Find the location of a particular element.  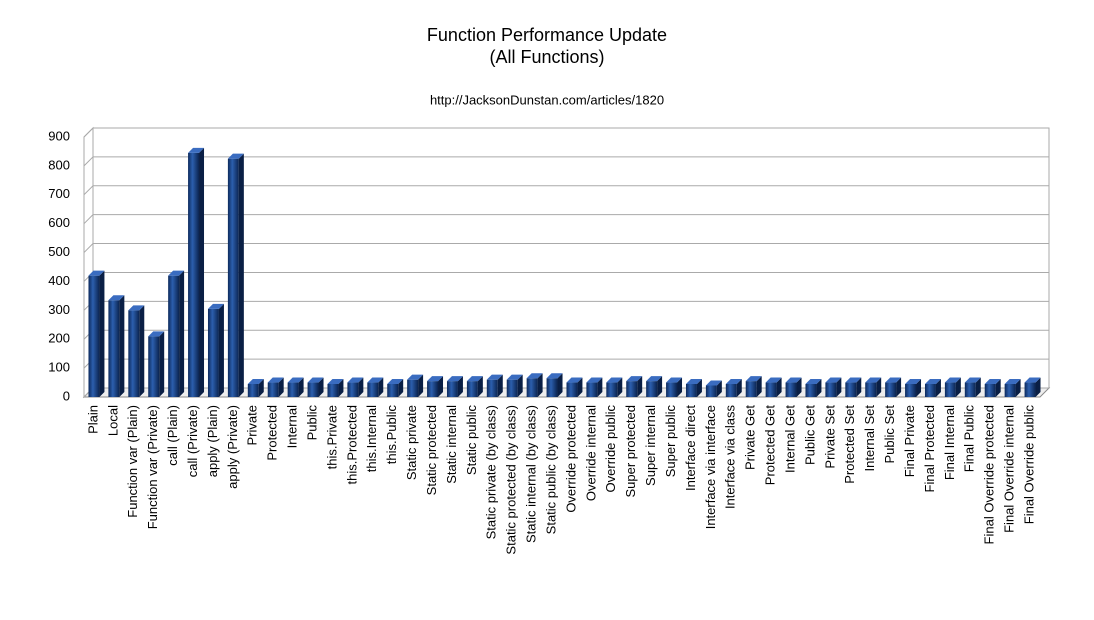

x-tick-label: Override protected is located at coordinates (570, 459).